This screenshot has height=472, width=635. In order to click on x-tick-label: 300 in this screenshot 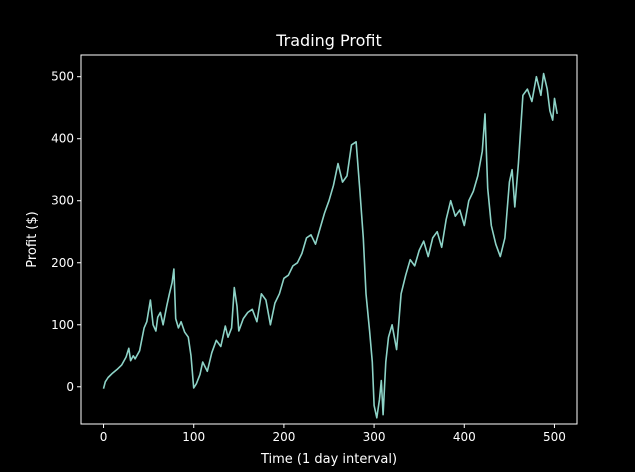, I will do `click(374, 437)`.